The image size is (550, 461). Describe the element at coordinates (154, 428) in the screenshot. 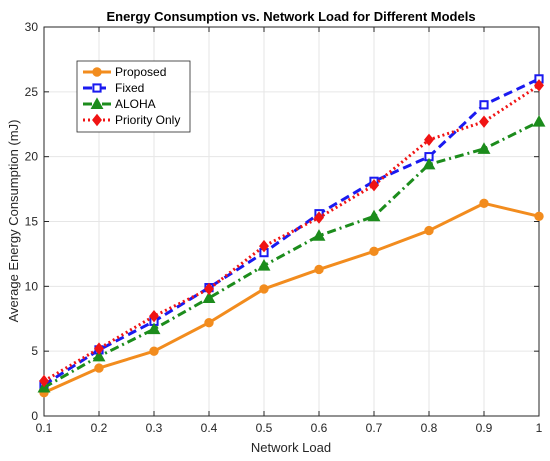

I see `x-tick-label: 0.3` at that location.